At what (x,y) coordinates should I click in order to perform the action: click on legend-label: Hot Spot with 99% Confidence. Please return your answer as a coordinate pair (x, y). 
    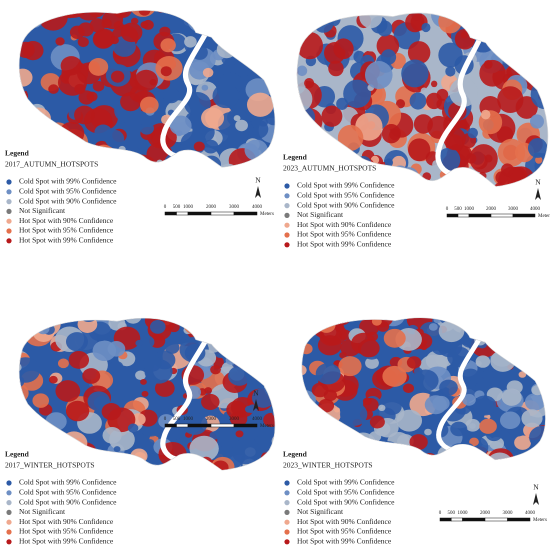
    Looking at the image, I should click on (344, 244).